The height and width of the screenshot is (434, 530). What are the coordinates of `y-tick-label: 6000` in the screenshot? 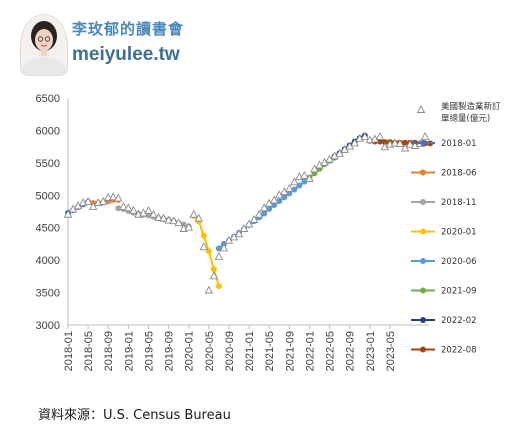 It's located at (48, 131).